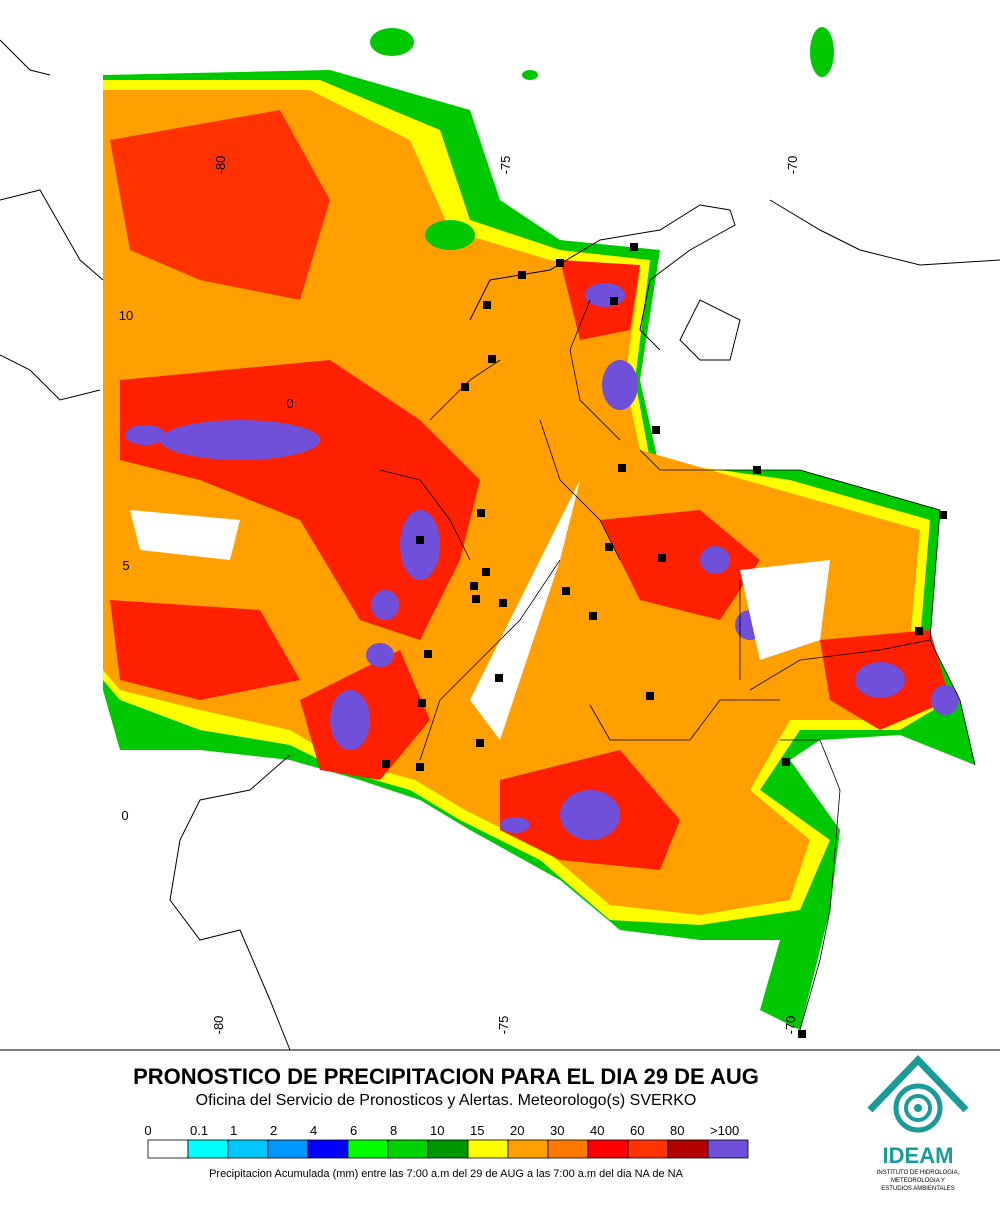 The width and height of the screenshot is (1000, 1205). I want to click on legend-label: 4, so click(313, 1130).